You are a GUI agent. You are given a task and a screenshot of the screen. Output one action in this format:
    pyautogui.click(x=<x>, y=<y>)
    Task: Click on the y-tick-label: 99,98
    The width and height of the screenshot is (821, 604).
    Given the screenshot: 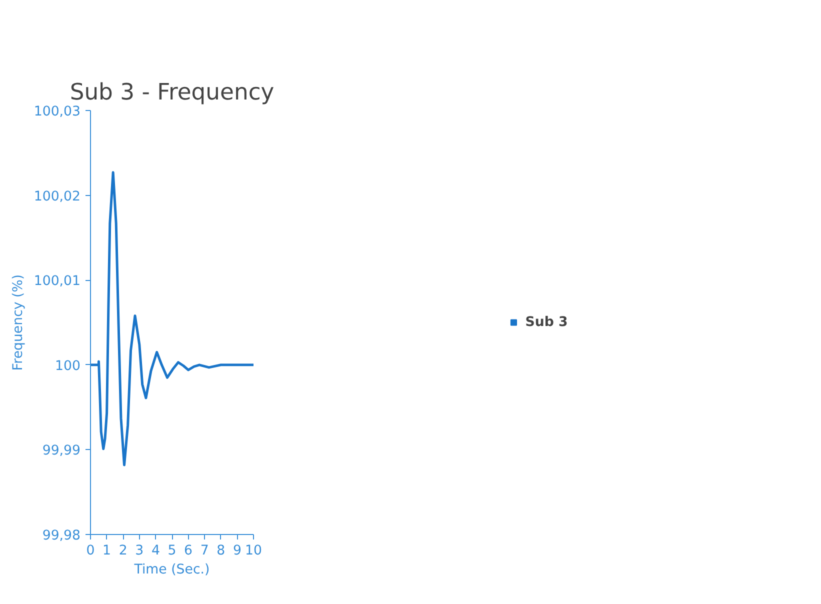 What is the action you would take?
    pyautogui.click(x=61, y=536)
    